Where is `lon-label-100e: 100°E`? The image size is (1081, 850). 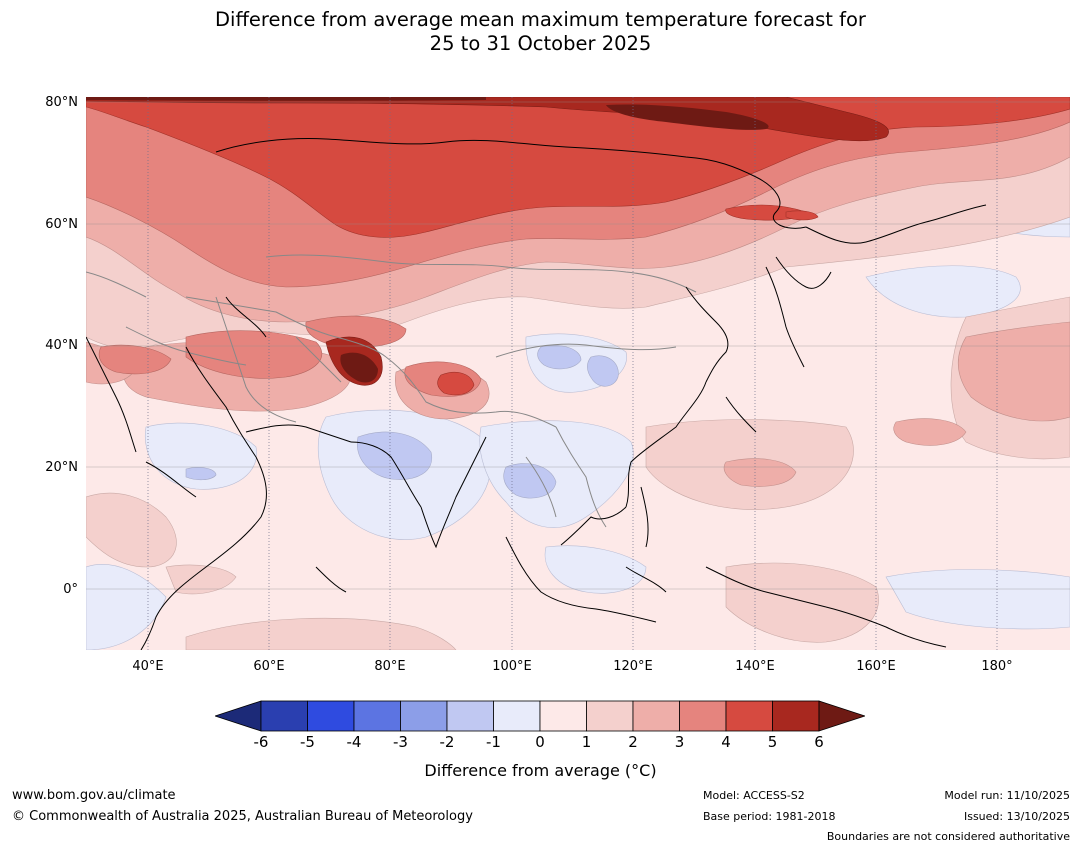
lon-label-100e: 100°E is located at coordinates (512, 666).